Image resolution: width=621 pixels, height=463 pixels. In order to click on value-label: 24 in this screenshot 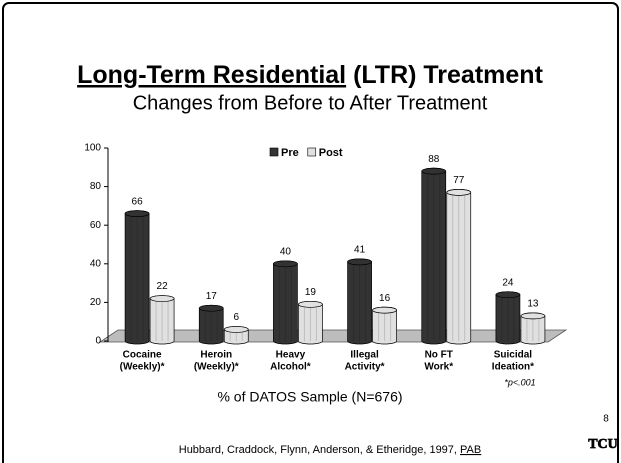, I will do `click(508, 282)`.